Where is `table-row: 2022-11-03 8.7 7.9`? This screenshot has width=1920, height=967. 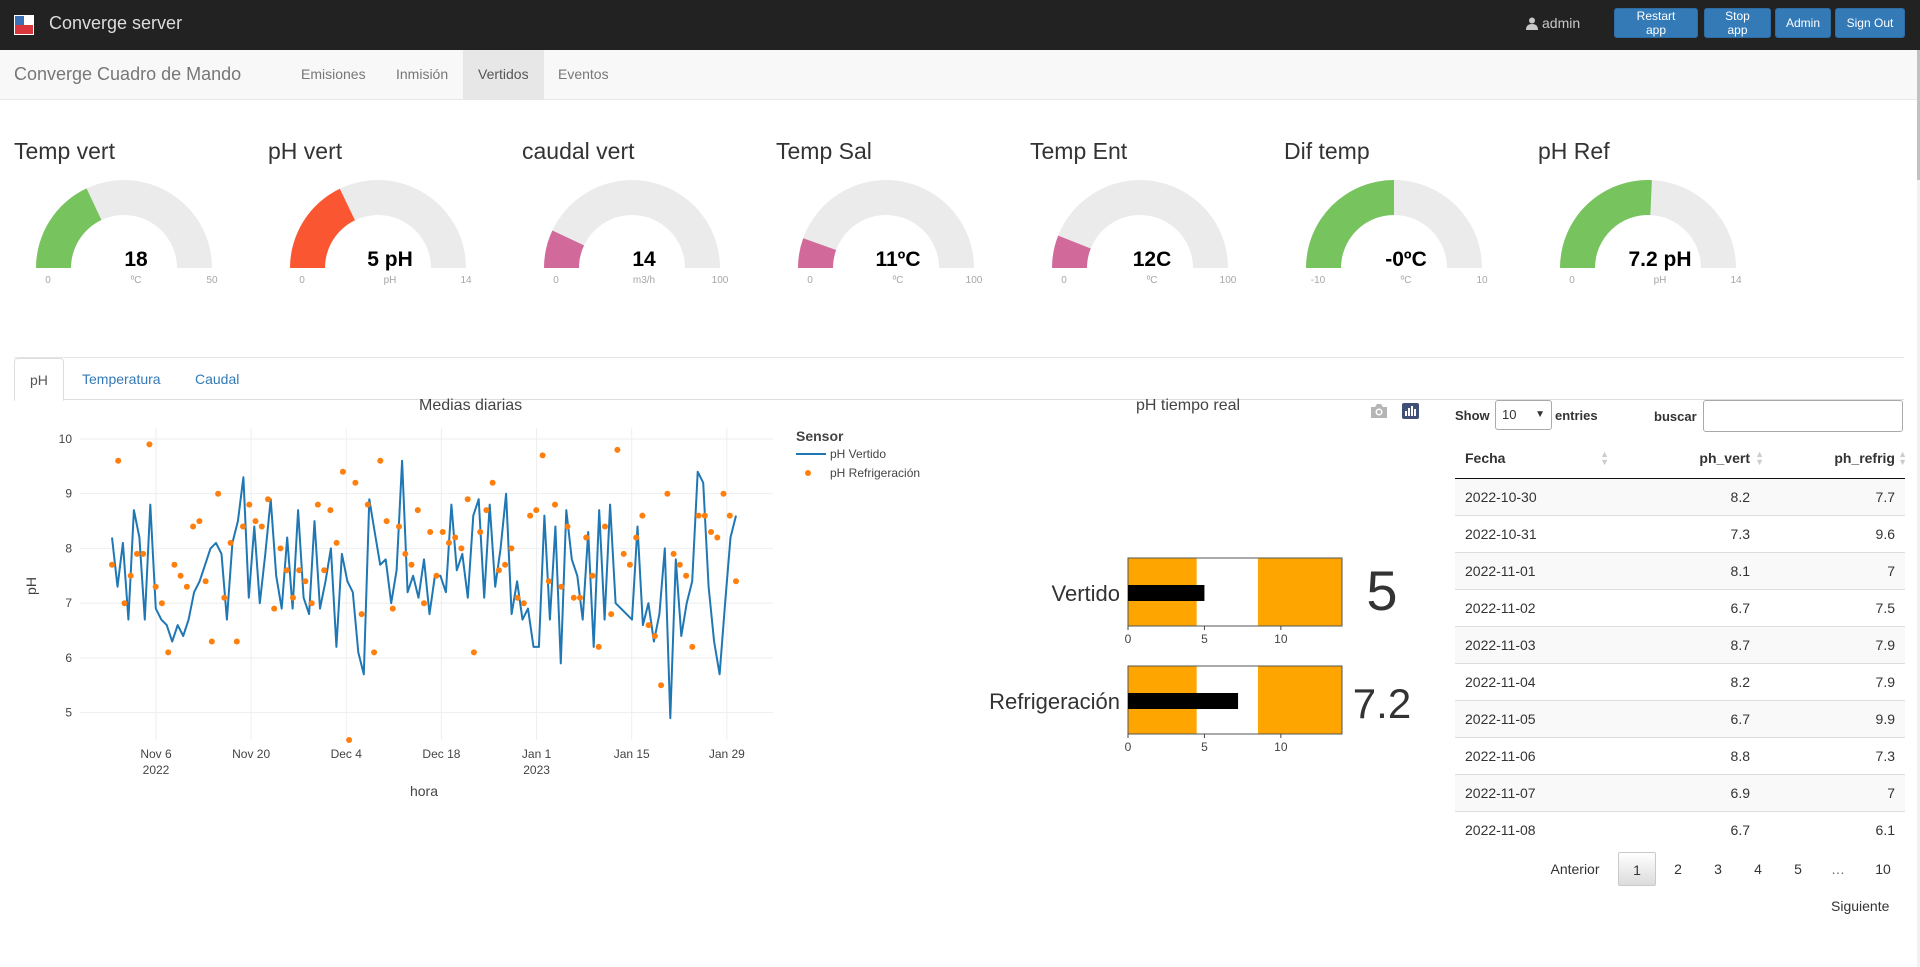
table-row: 2022-11-03 8.7 7.9 is located at coordinates (1680, 644).